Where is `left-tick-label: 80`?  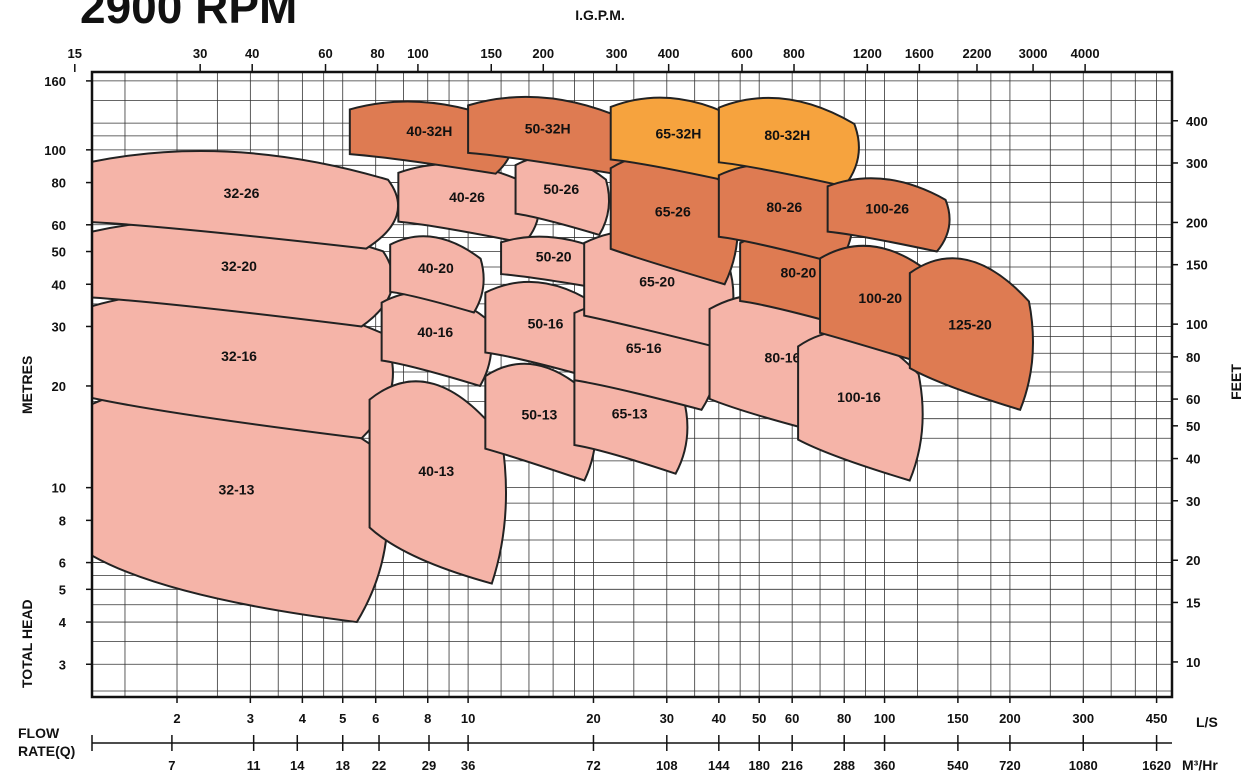 left-tick-label: 80 is located at coordinates (59, 183).